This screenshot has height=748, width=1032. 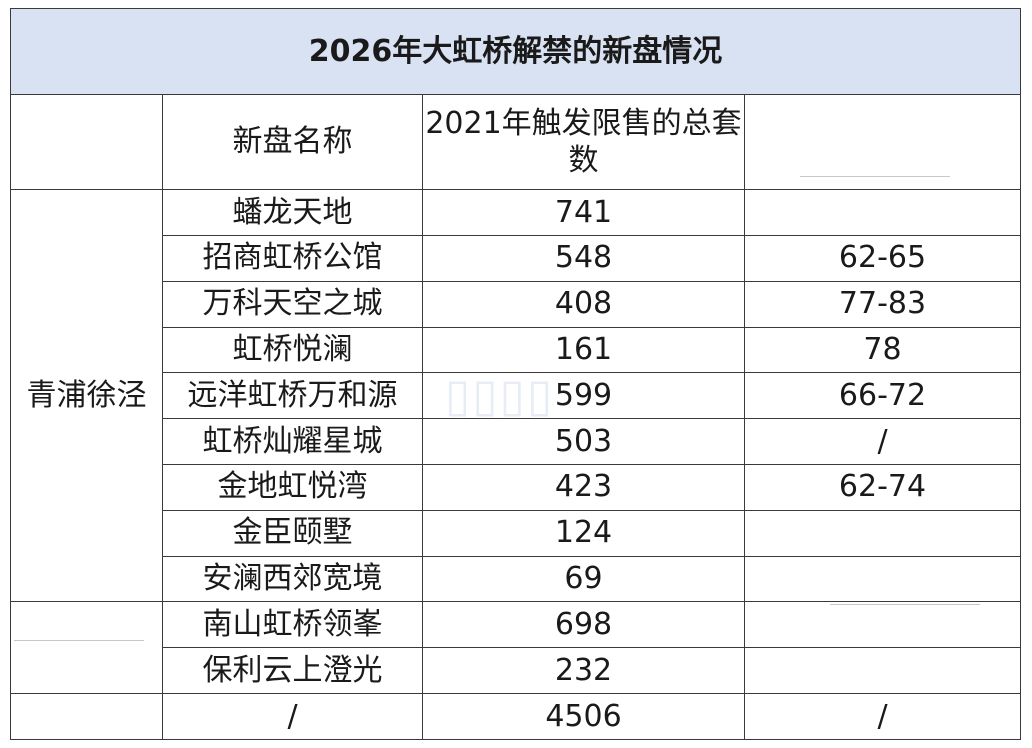 I want to click on project-name: 金臣颐墅, so click(x=292, y=533).